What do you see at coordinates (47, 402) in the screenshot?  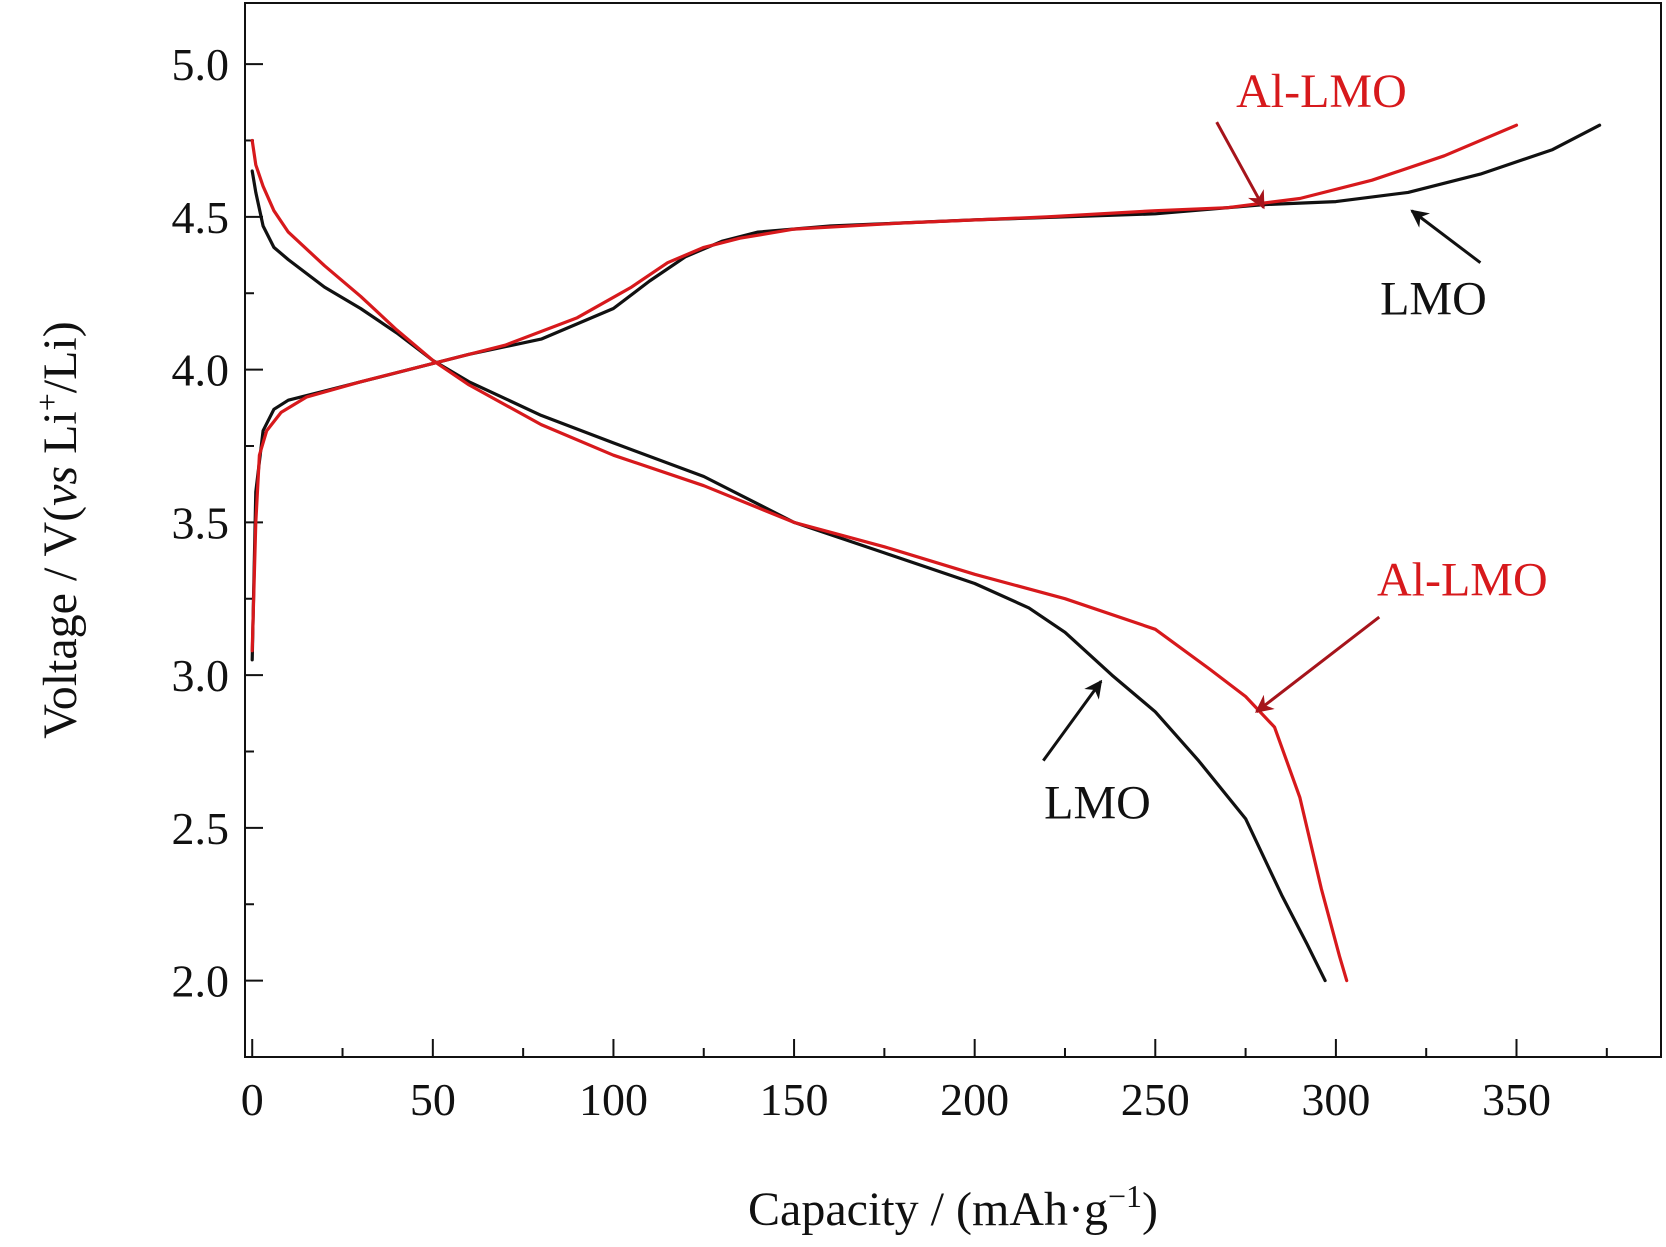 I see `y-axis-title-superscript: +` at bounding box center [47, 402].